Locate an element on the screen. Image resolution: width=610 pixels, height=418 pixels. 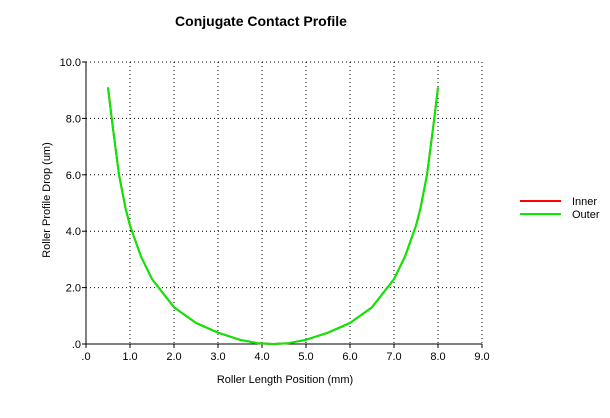
x-tick-label: 6.0 is located at coordinates (349, 357).